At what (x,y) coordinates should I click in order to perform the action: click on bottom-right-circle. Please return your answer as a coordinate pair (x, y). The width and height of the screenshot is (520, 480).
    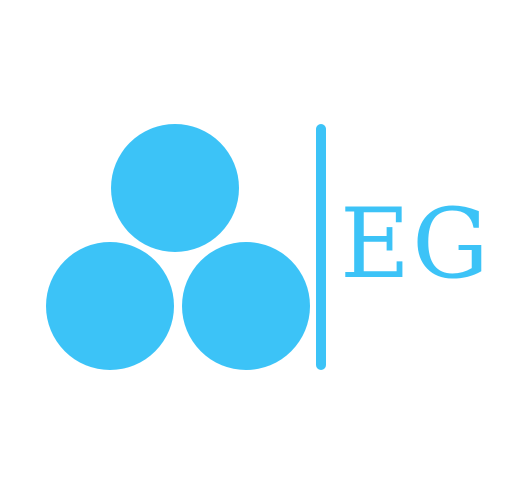
    Looking at the image, I should click on (246, 306).